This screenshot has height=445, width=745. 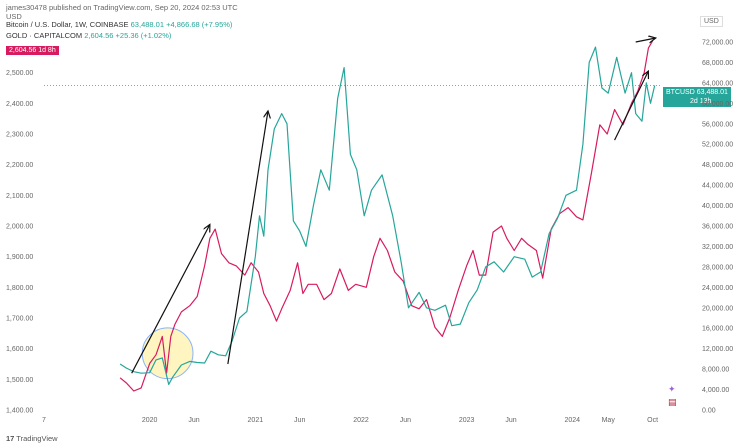 What do you see at coordinates (609, 420) in the screenshot?
I see `x-tick-label: May` at bounding box center [609, 420].